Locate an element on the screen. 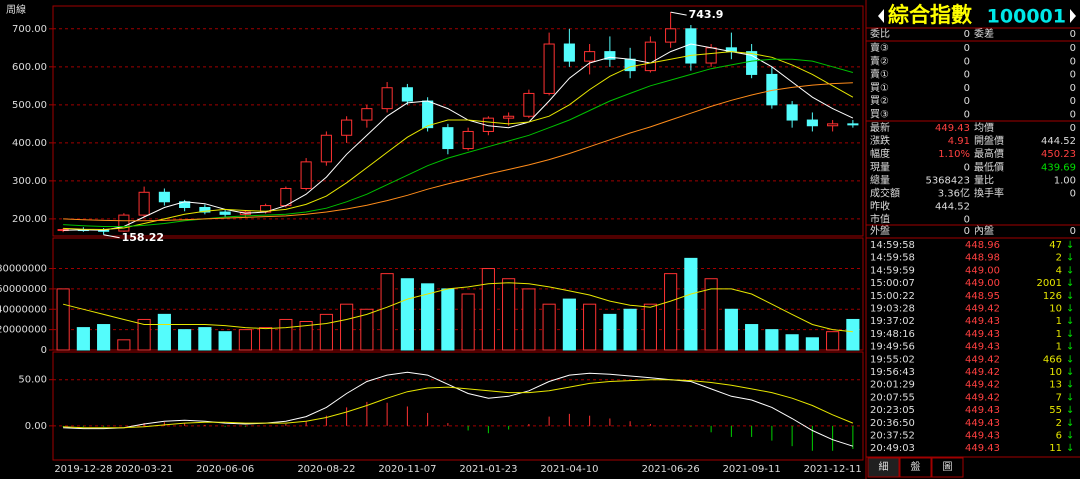  order-level: 賣② is located at coordinates (879, 60).